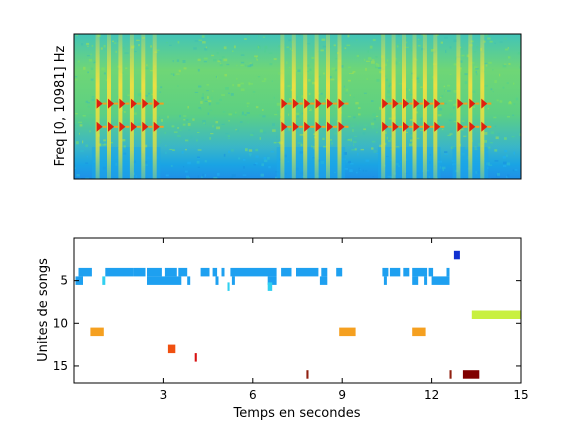 The height and width of the screenshot is (432, 576). Describe the element at coordinates (164, 395) in the screenshot. I see `x-tick-label: 3` at that location.